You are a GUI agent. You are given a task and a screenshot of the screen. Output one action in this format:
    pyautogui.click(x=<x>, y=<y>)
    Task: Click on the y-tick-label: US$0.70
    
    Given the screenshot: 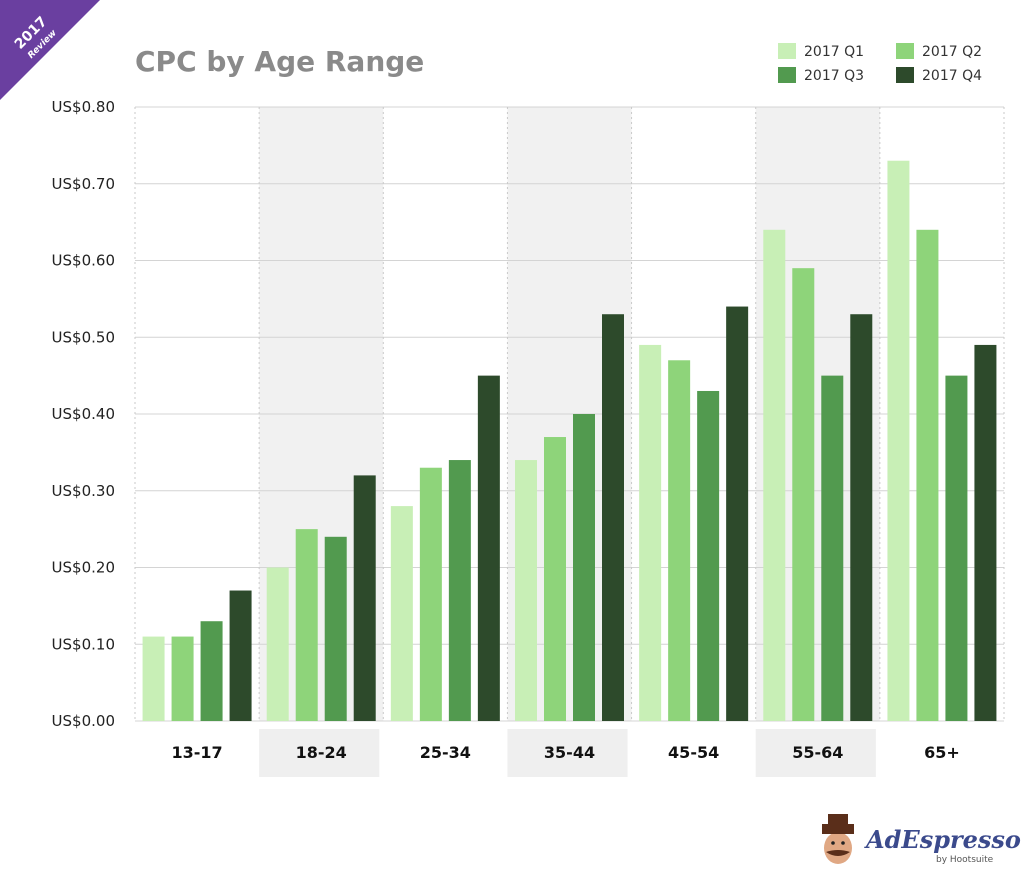 What is the action you would take?
    pyautogui.click(x=83, y=184)
    